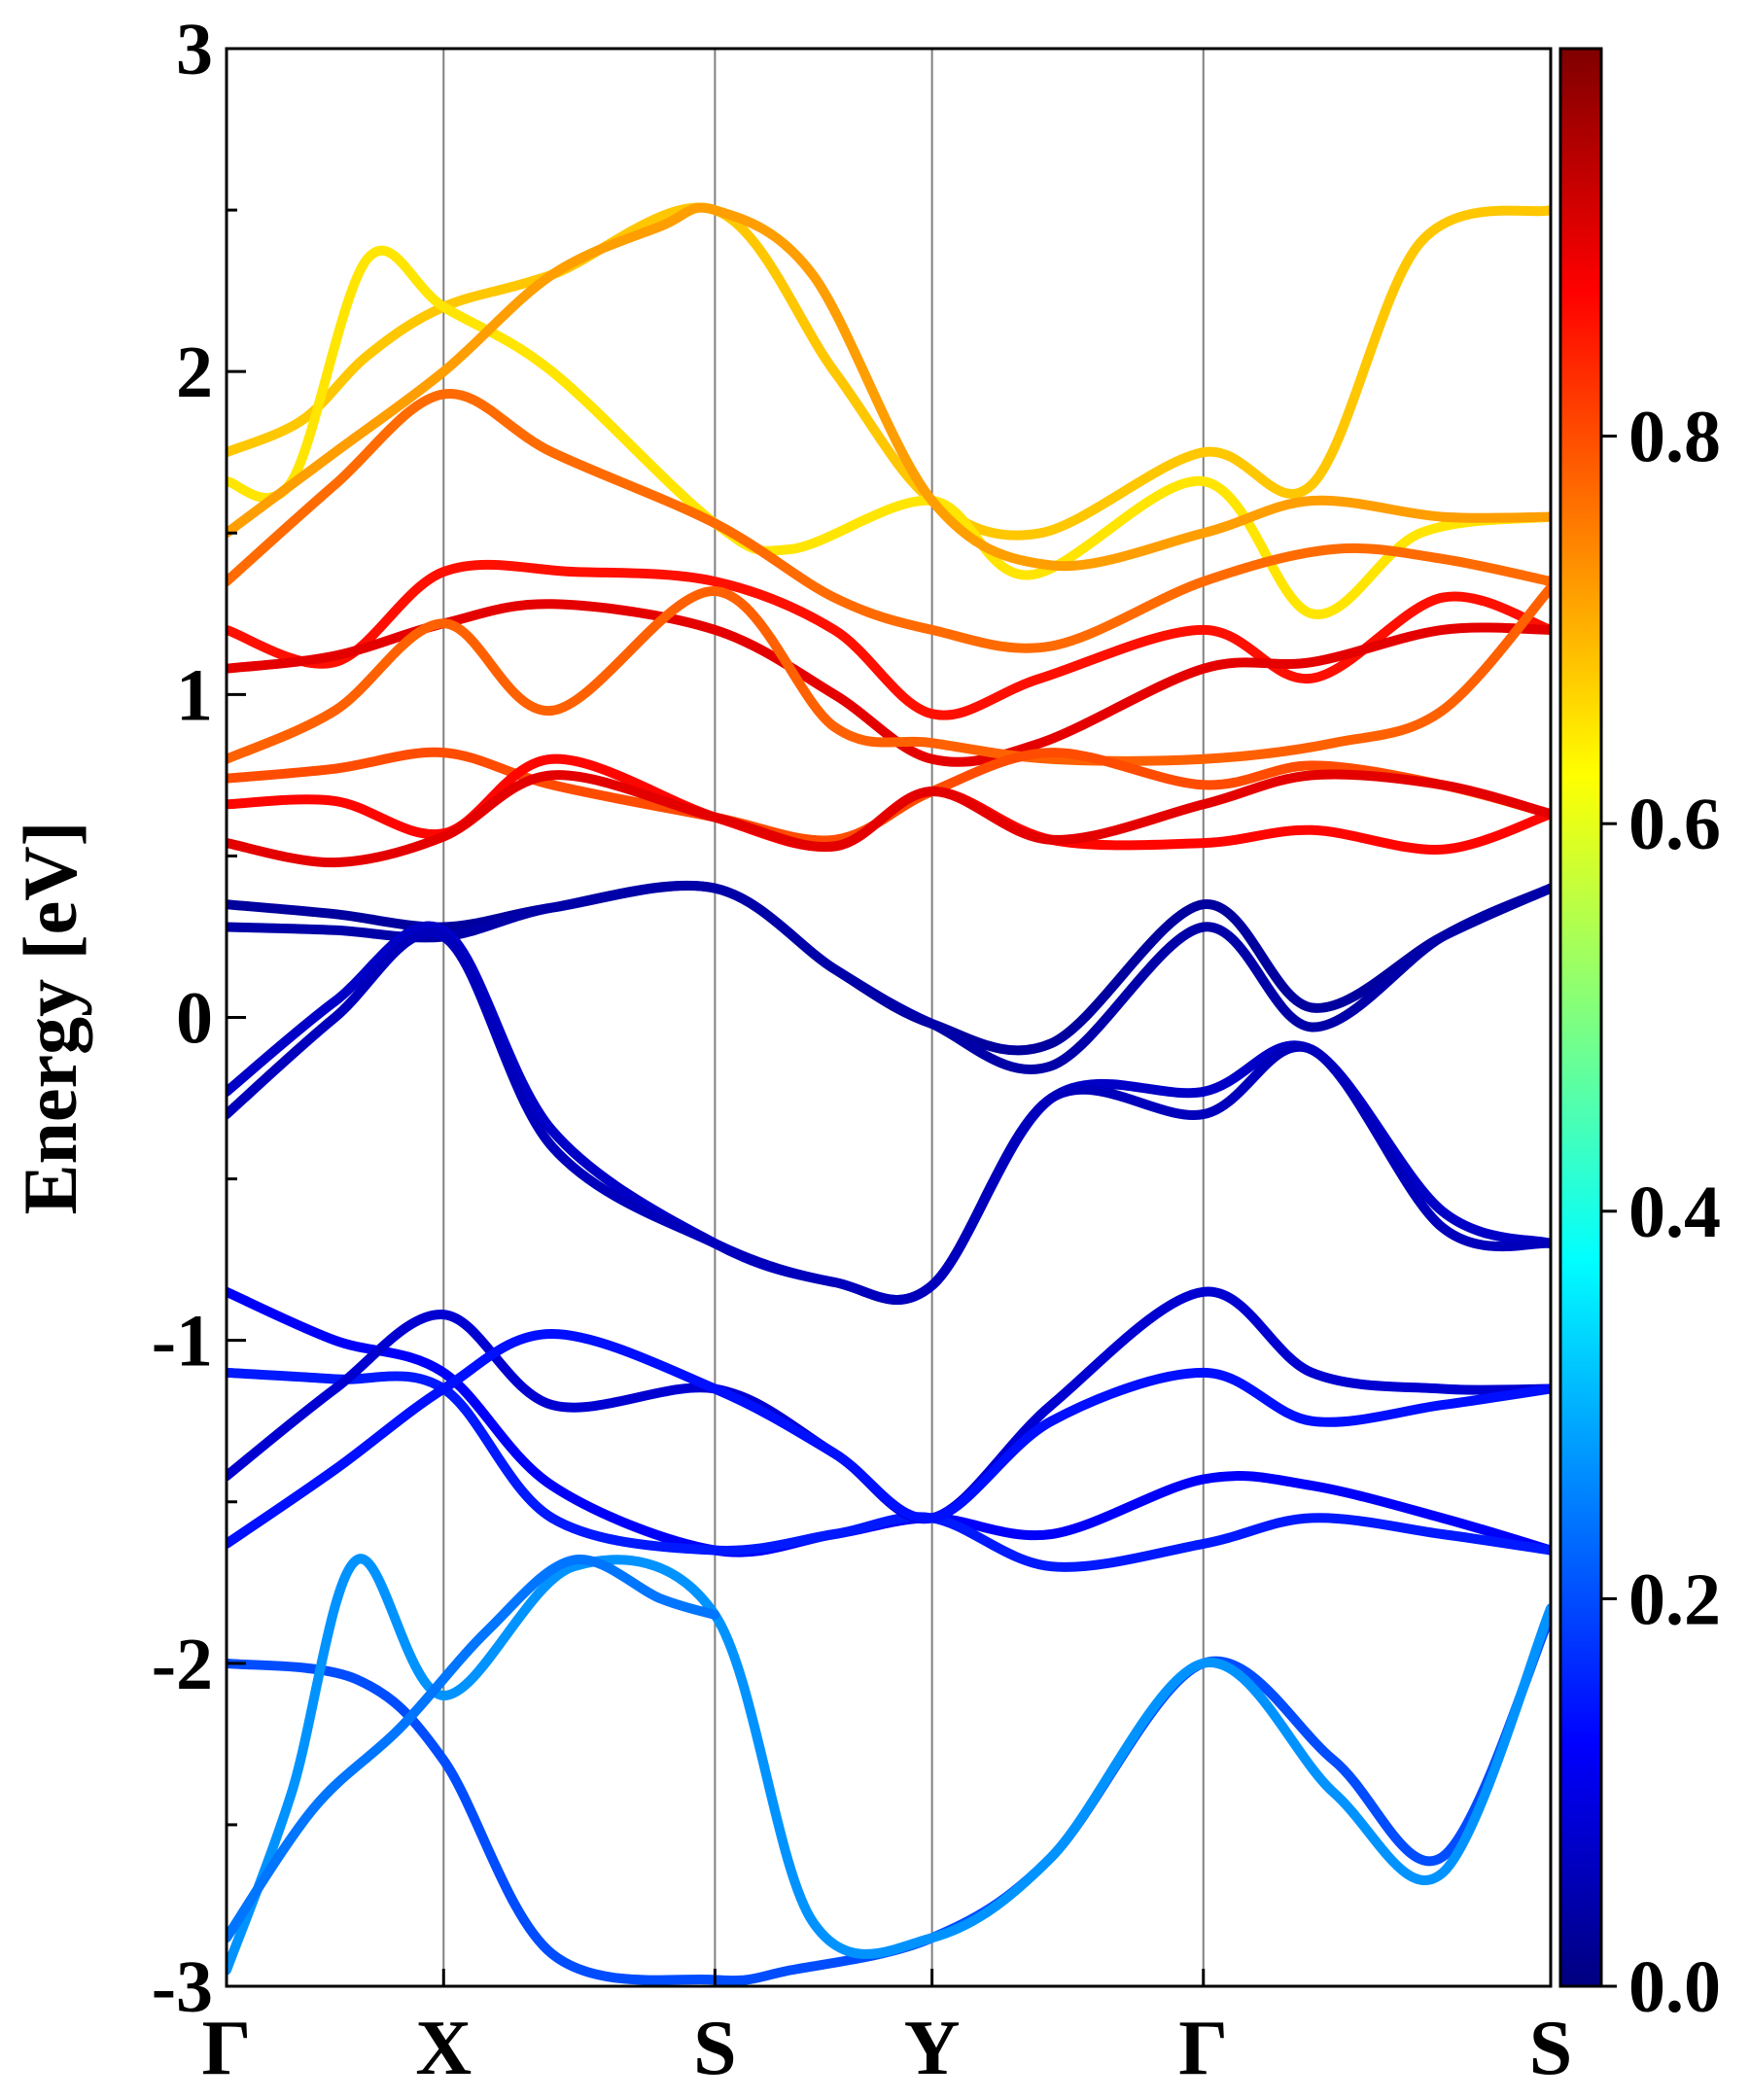  I want to click on y-tick-label: -3, so click(182, 1987).